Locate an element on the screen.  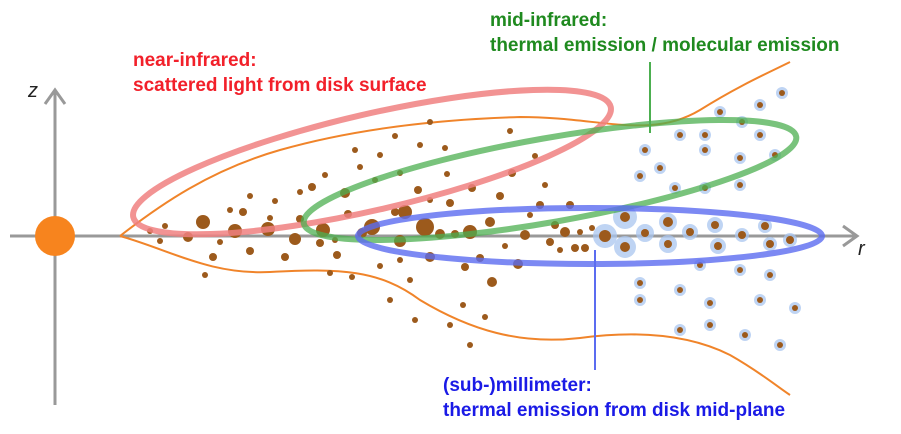
near-infrared-title: near-infrared: is located at coordinates (195, 60).